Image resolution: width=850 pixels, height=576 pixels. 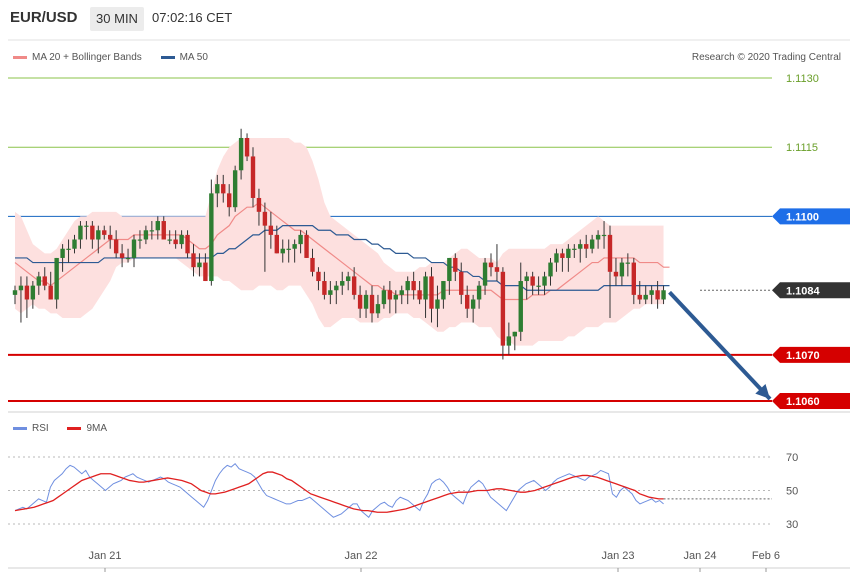 What do you see at coordinates (40, 428) in the screenshot?
I see `legend-label-rsi: RSI` at bounding box center [40, 428].